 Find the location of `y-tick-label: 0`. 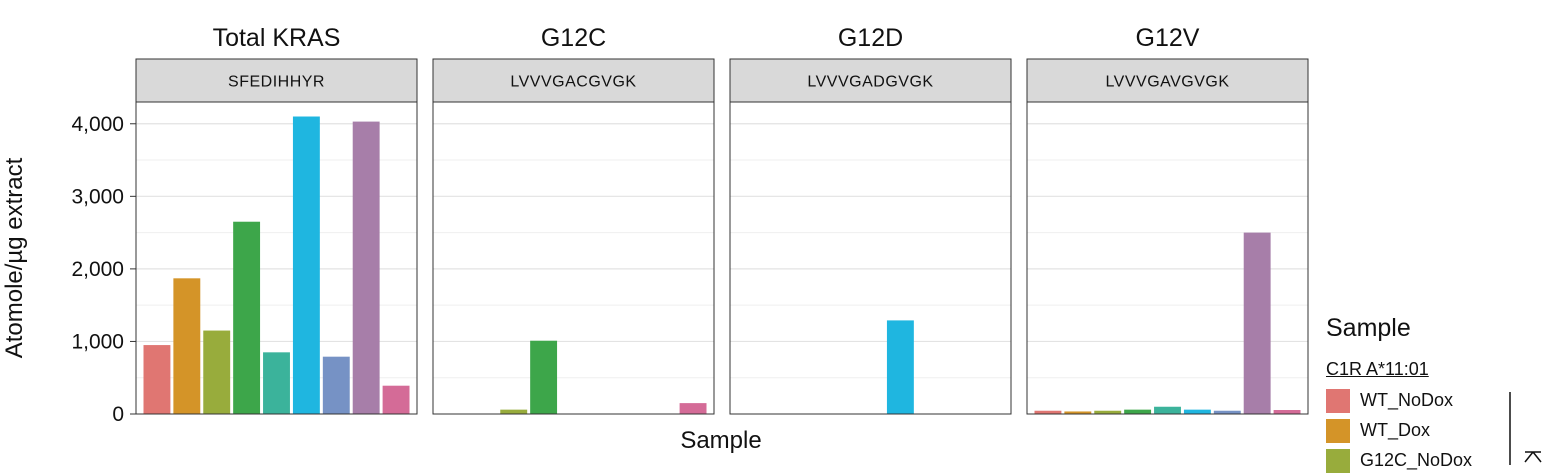

y-tick-label: 0 is located at coordinates (118, 414).